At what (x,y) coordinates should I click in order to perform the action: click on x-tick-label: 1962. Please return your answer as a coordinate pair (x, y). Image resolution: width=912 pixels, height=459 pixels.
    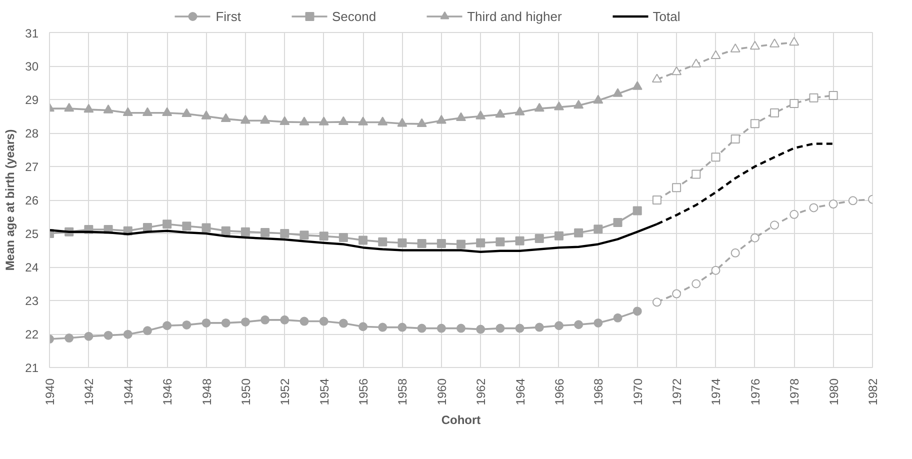
    Looking at the image, I should click on (481, 392).